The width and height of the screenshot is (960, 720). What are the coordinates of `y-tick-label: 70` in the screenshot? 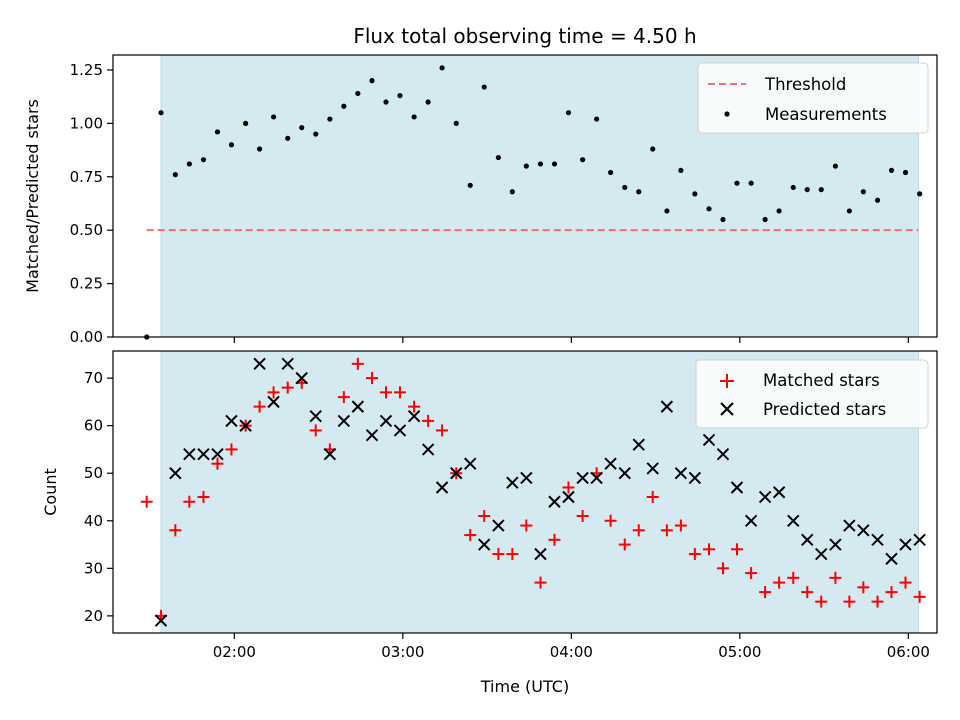 It's located at (93, 378).